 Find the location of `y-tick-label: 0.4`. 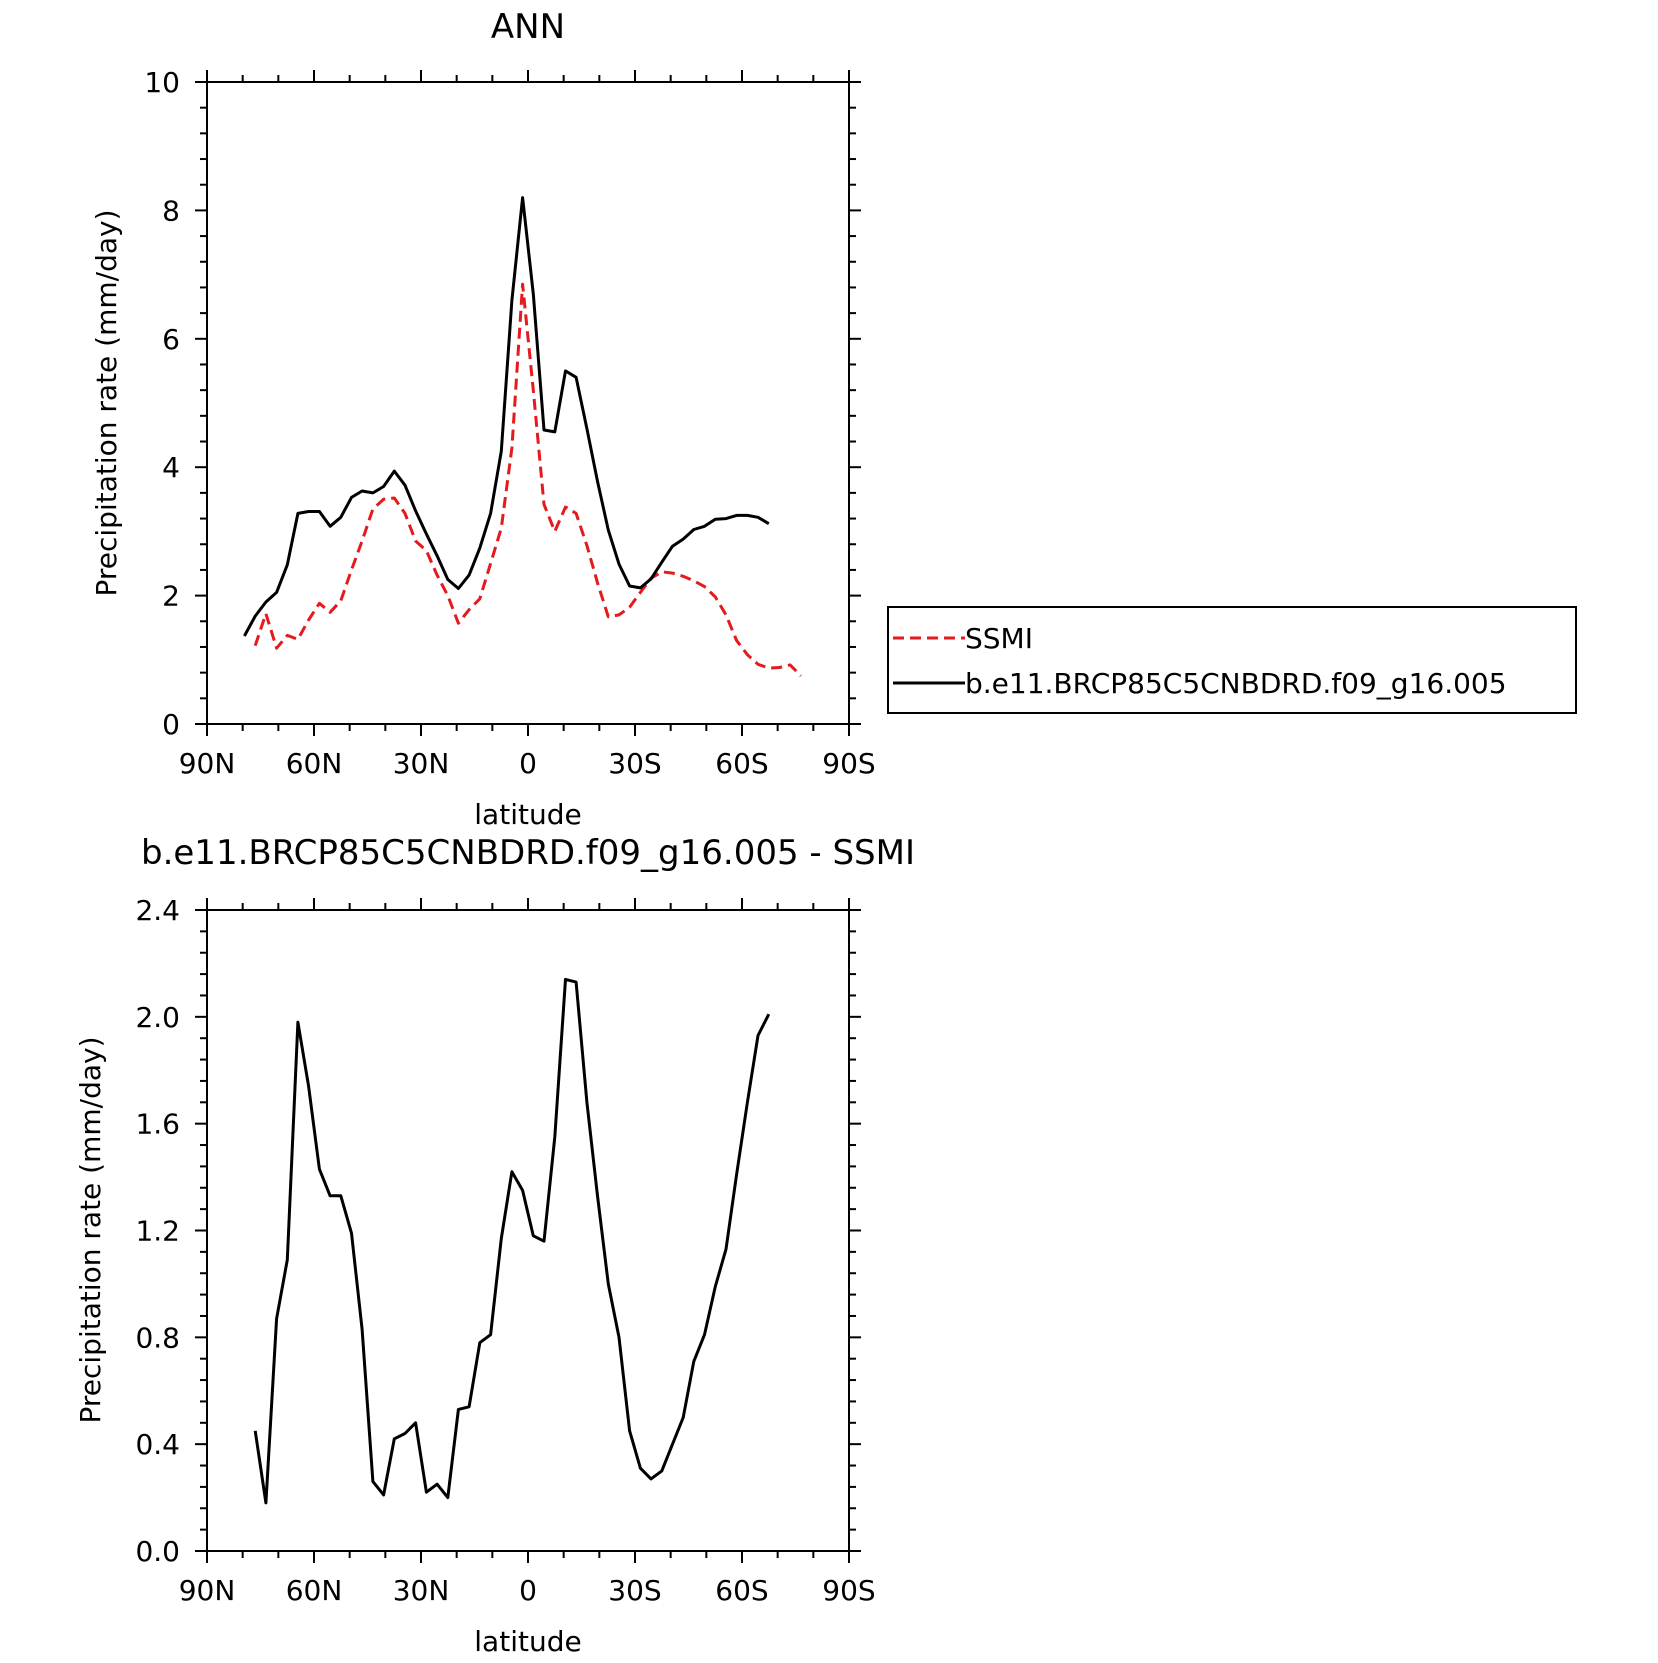

y-tick-label: 0.4 is located at coordinates (157, 1444).